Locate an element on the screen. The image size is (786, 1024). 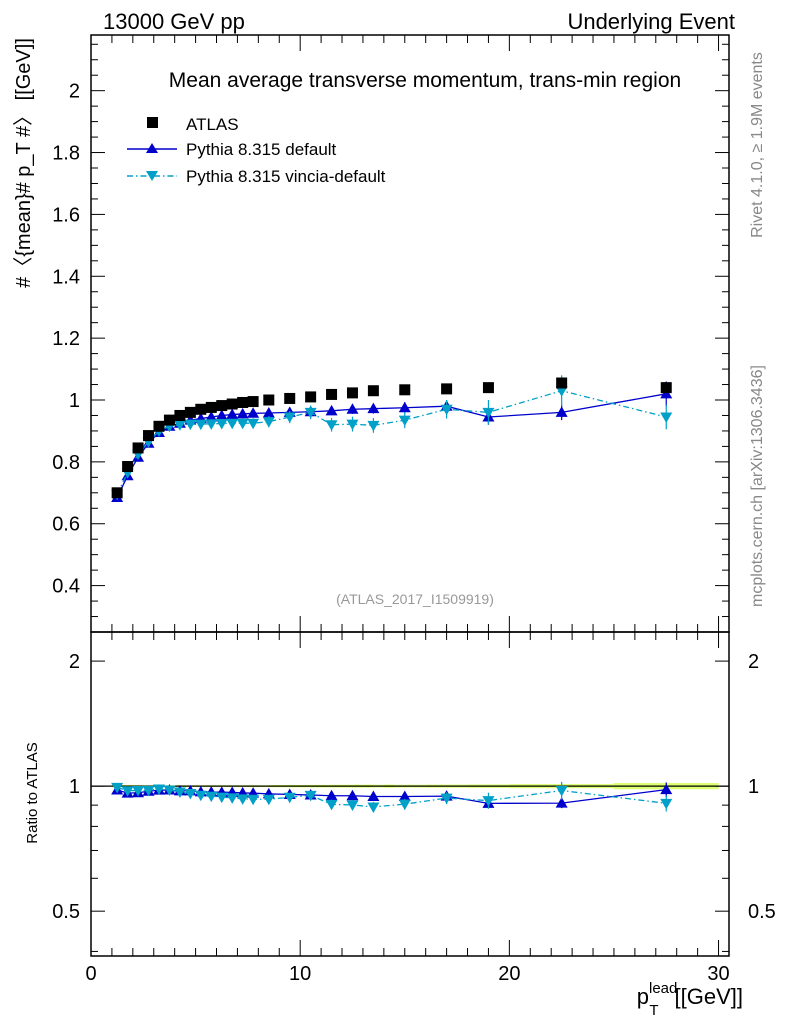
main-y-tick-label: 1.4 is located at coordinates (66, 277).